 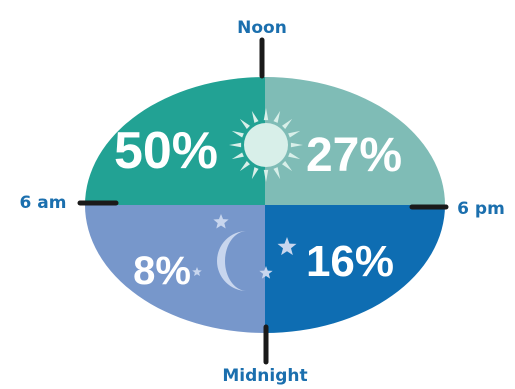 I want to click on slice-6pm-midnight, so click(x=355, y=269).